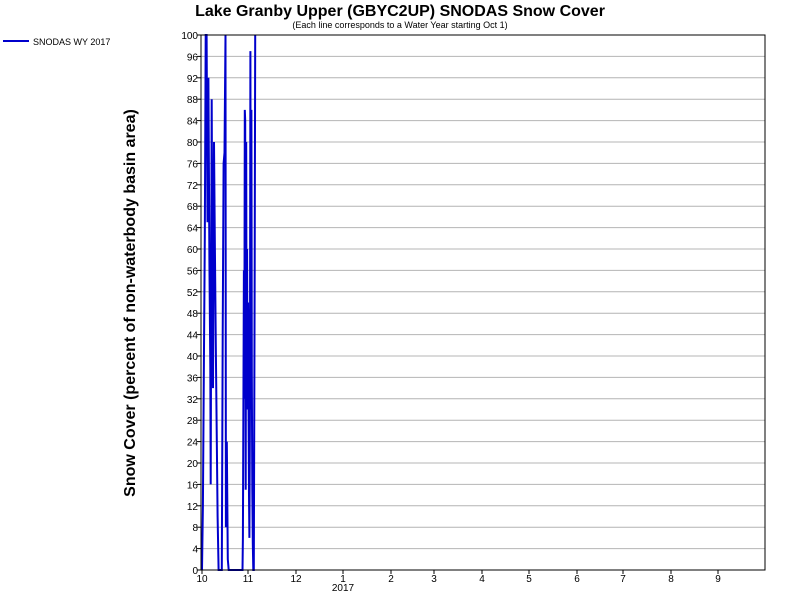  What do you see at coordinates (193, 336) in the screenshot?
I see `y-tick-label: 44` at bounding box center [193, 336].